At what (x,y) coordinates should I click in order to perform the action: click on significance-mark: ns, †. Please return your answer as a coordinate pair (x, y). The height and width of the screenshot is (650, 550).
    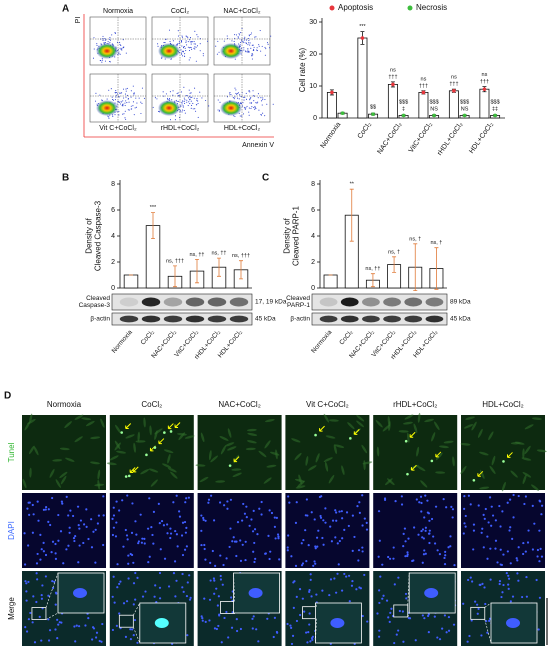
    Looking at the image, I should click on (436, 243).